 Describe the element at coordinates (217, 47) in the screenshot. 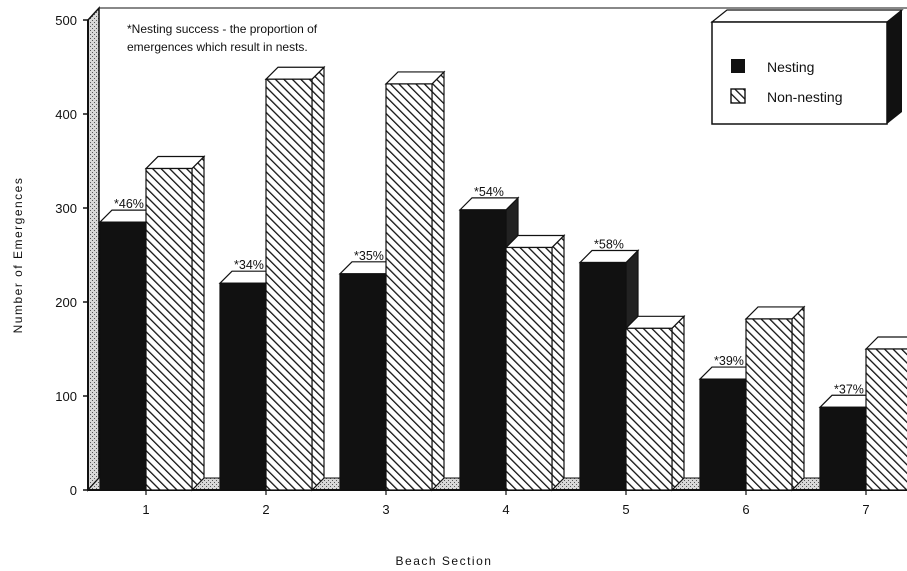

I see `annotation-line-2: emergences which result in nests.` at that location.